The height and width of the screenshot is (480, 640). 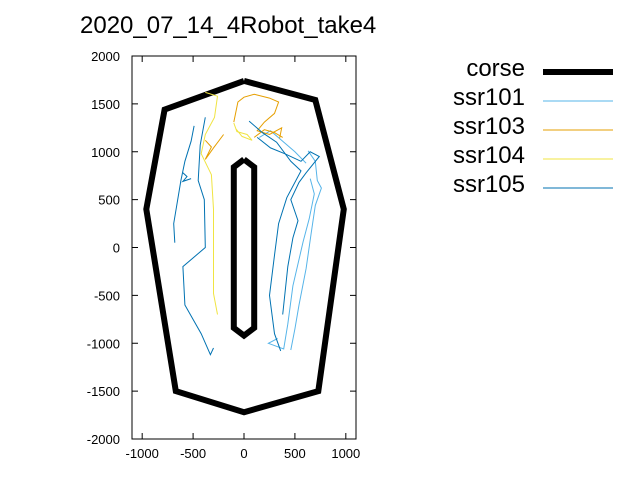 I want to click on y-tick-label: -2000, so click(x=103, y=439).